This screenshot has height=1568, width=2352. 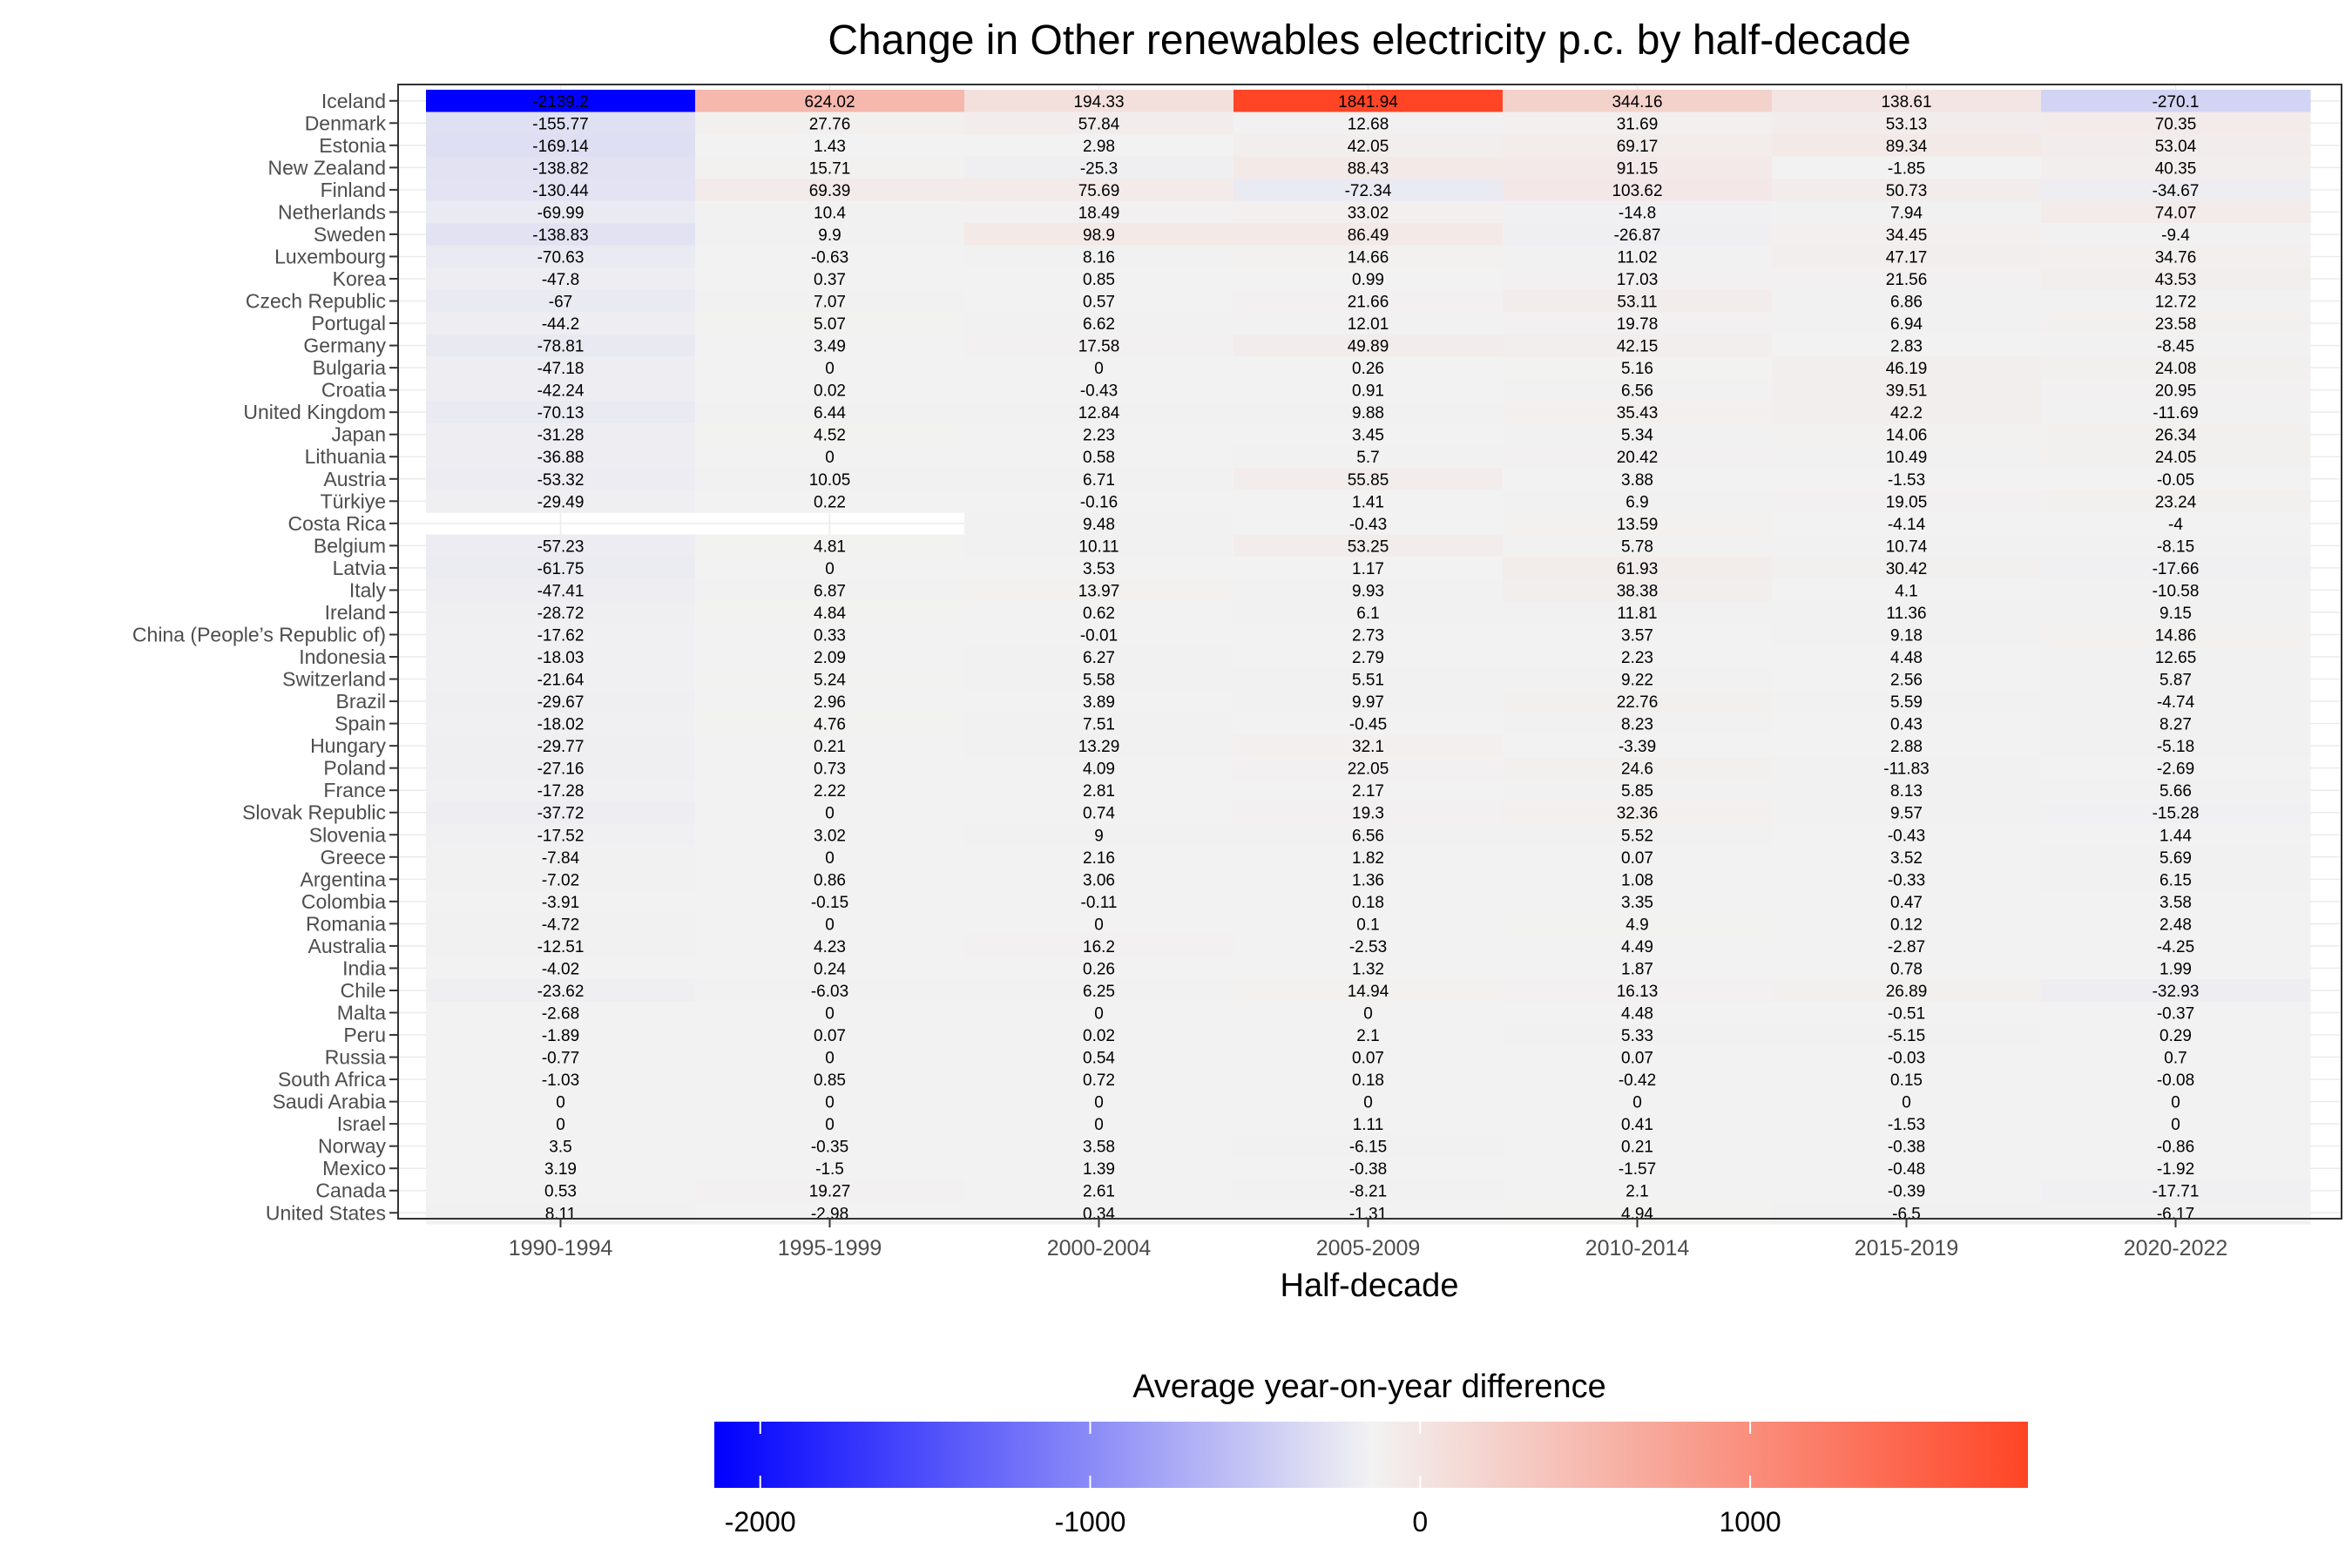 I want to click on cell-value-label: -6.15, so click(x=1368, y=1148).